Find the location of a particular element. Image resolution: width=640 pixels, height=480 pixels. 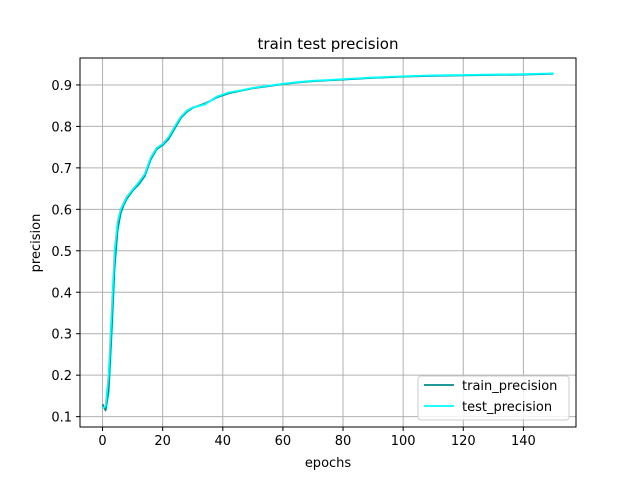

x-tick-label: 140 is located at coordinates (523, 441).